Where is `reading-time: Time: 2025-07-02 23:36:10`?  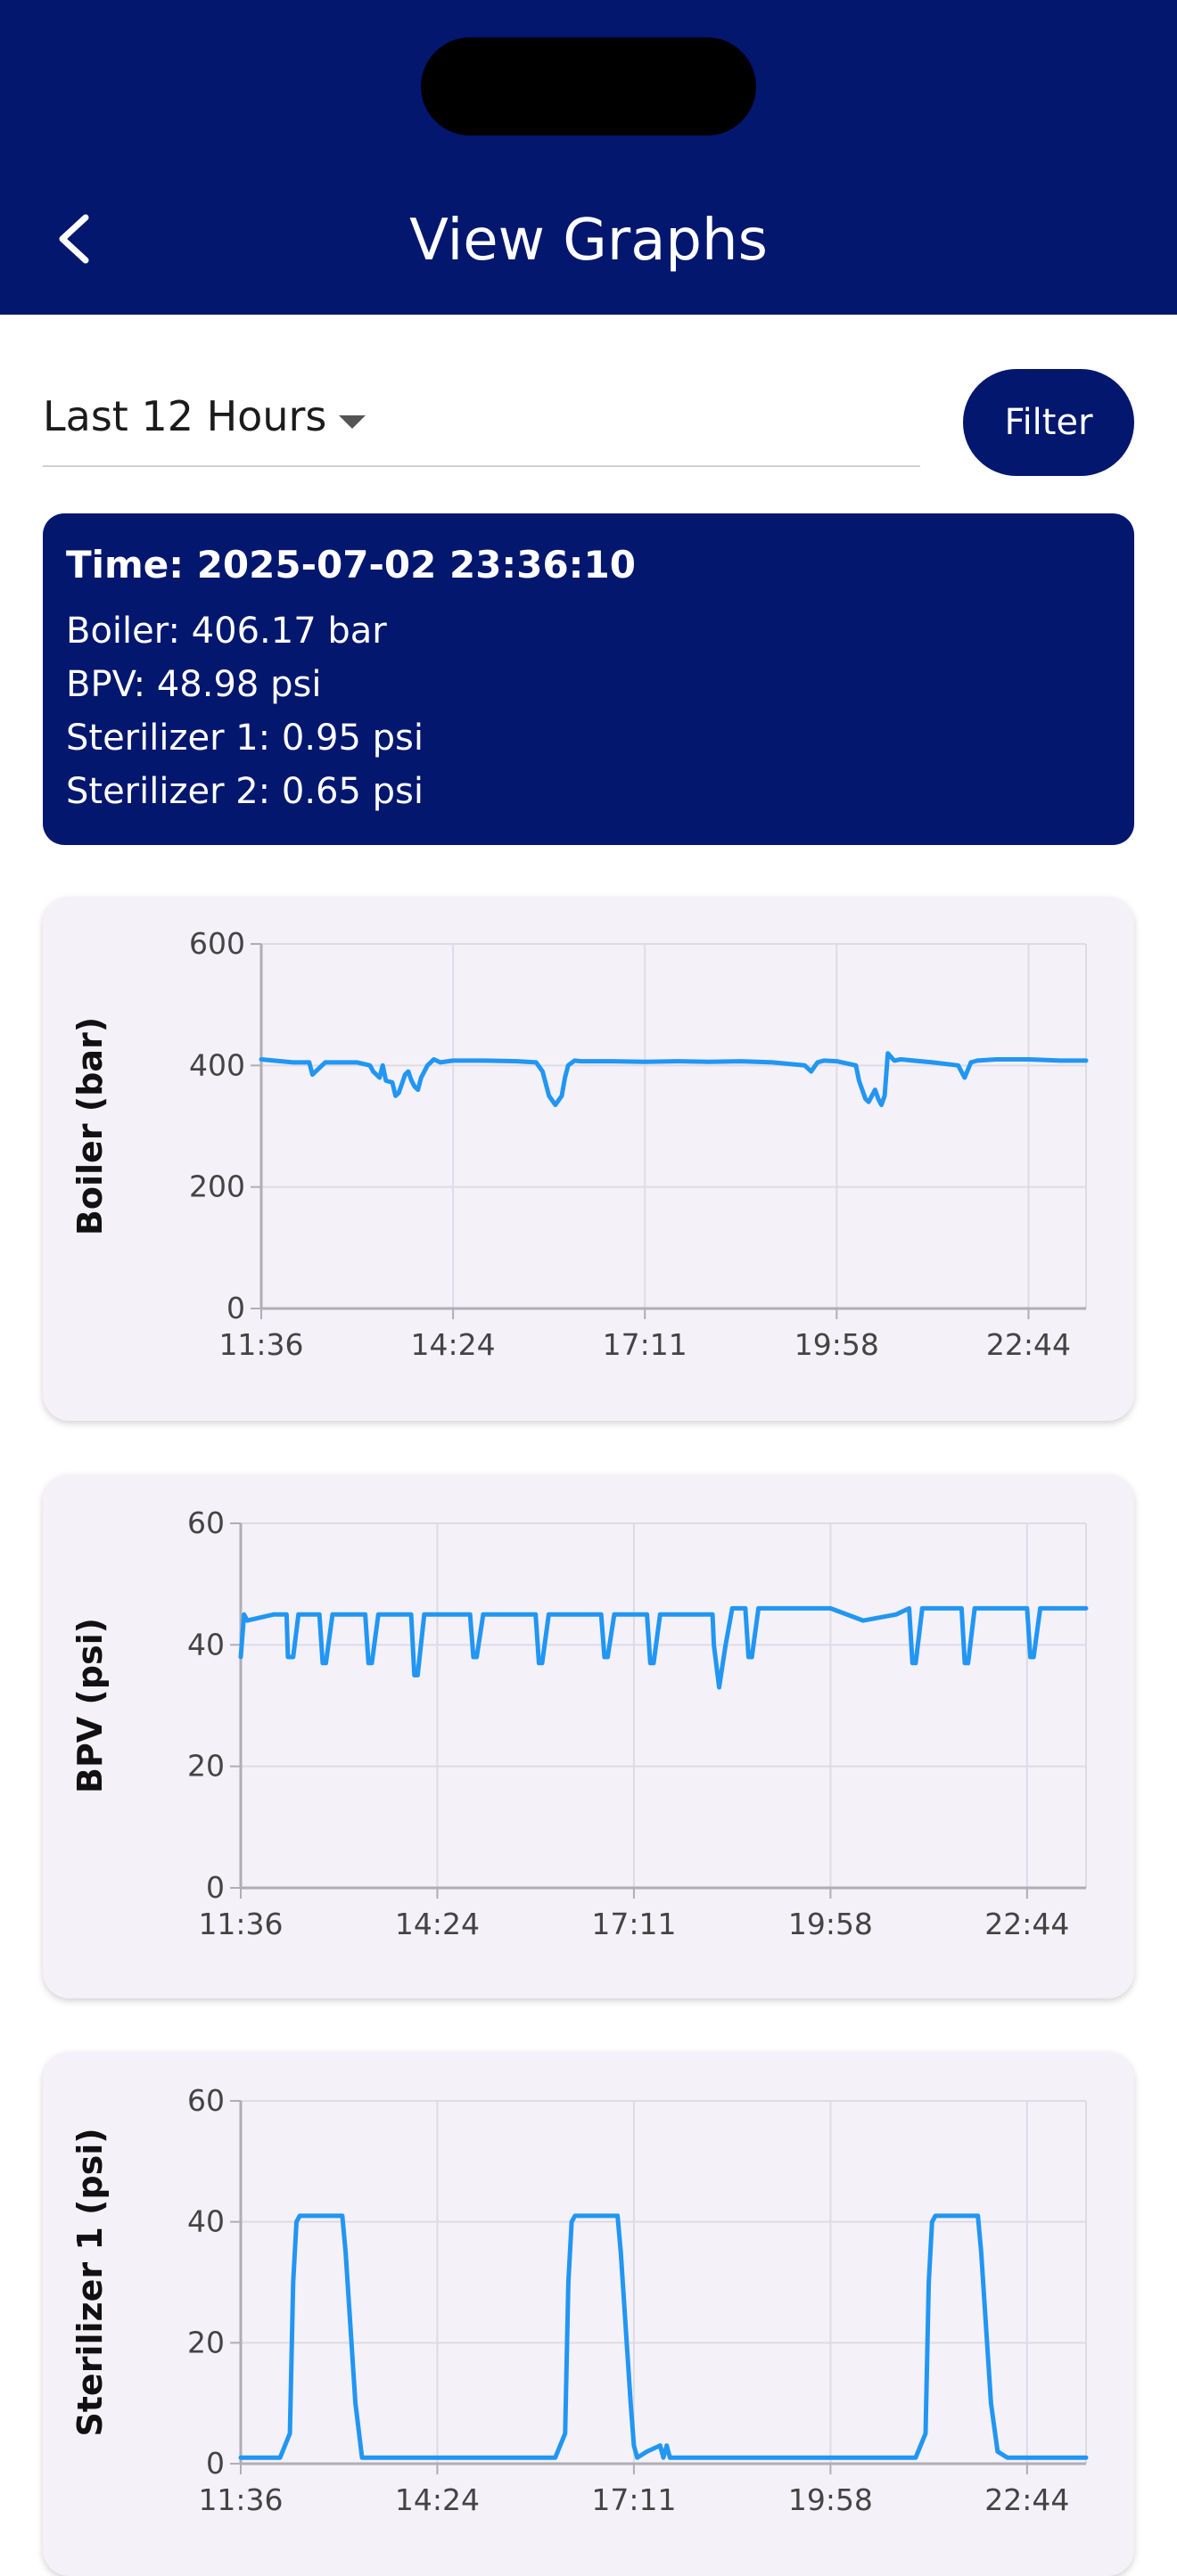 reading-time: Time: 2025-07-02 23:36:10 is located at coordinates (351, 565).